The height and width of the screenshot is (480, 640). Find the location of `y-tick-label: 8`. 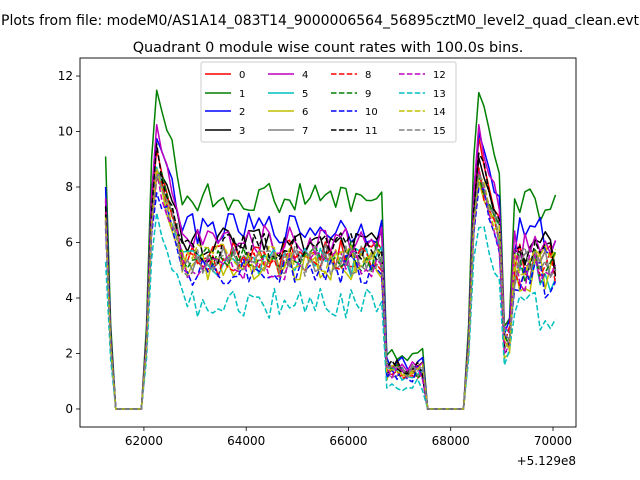

y-tick-label: 8 is located at coordinates (69, 187).